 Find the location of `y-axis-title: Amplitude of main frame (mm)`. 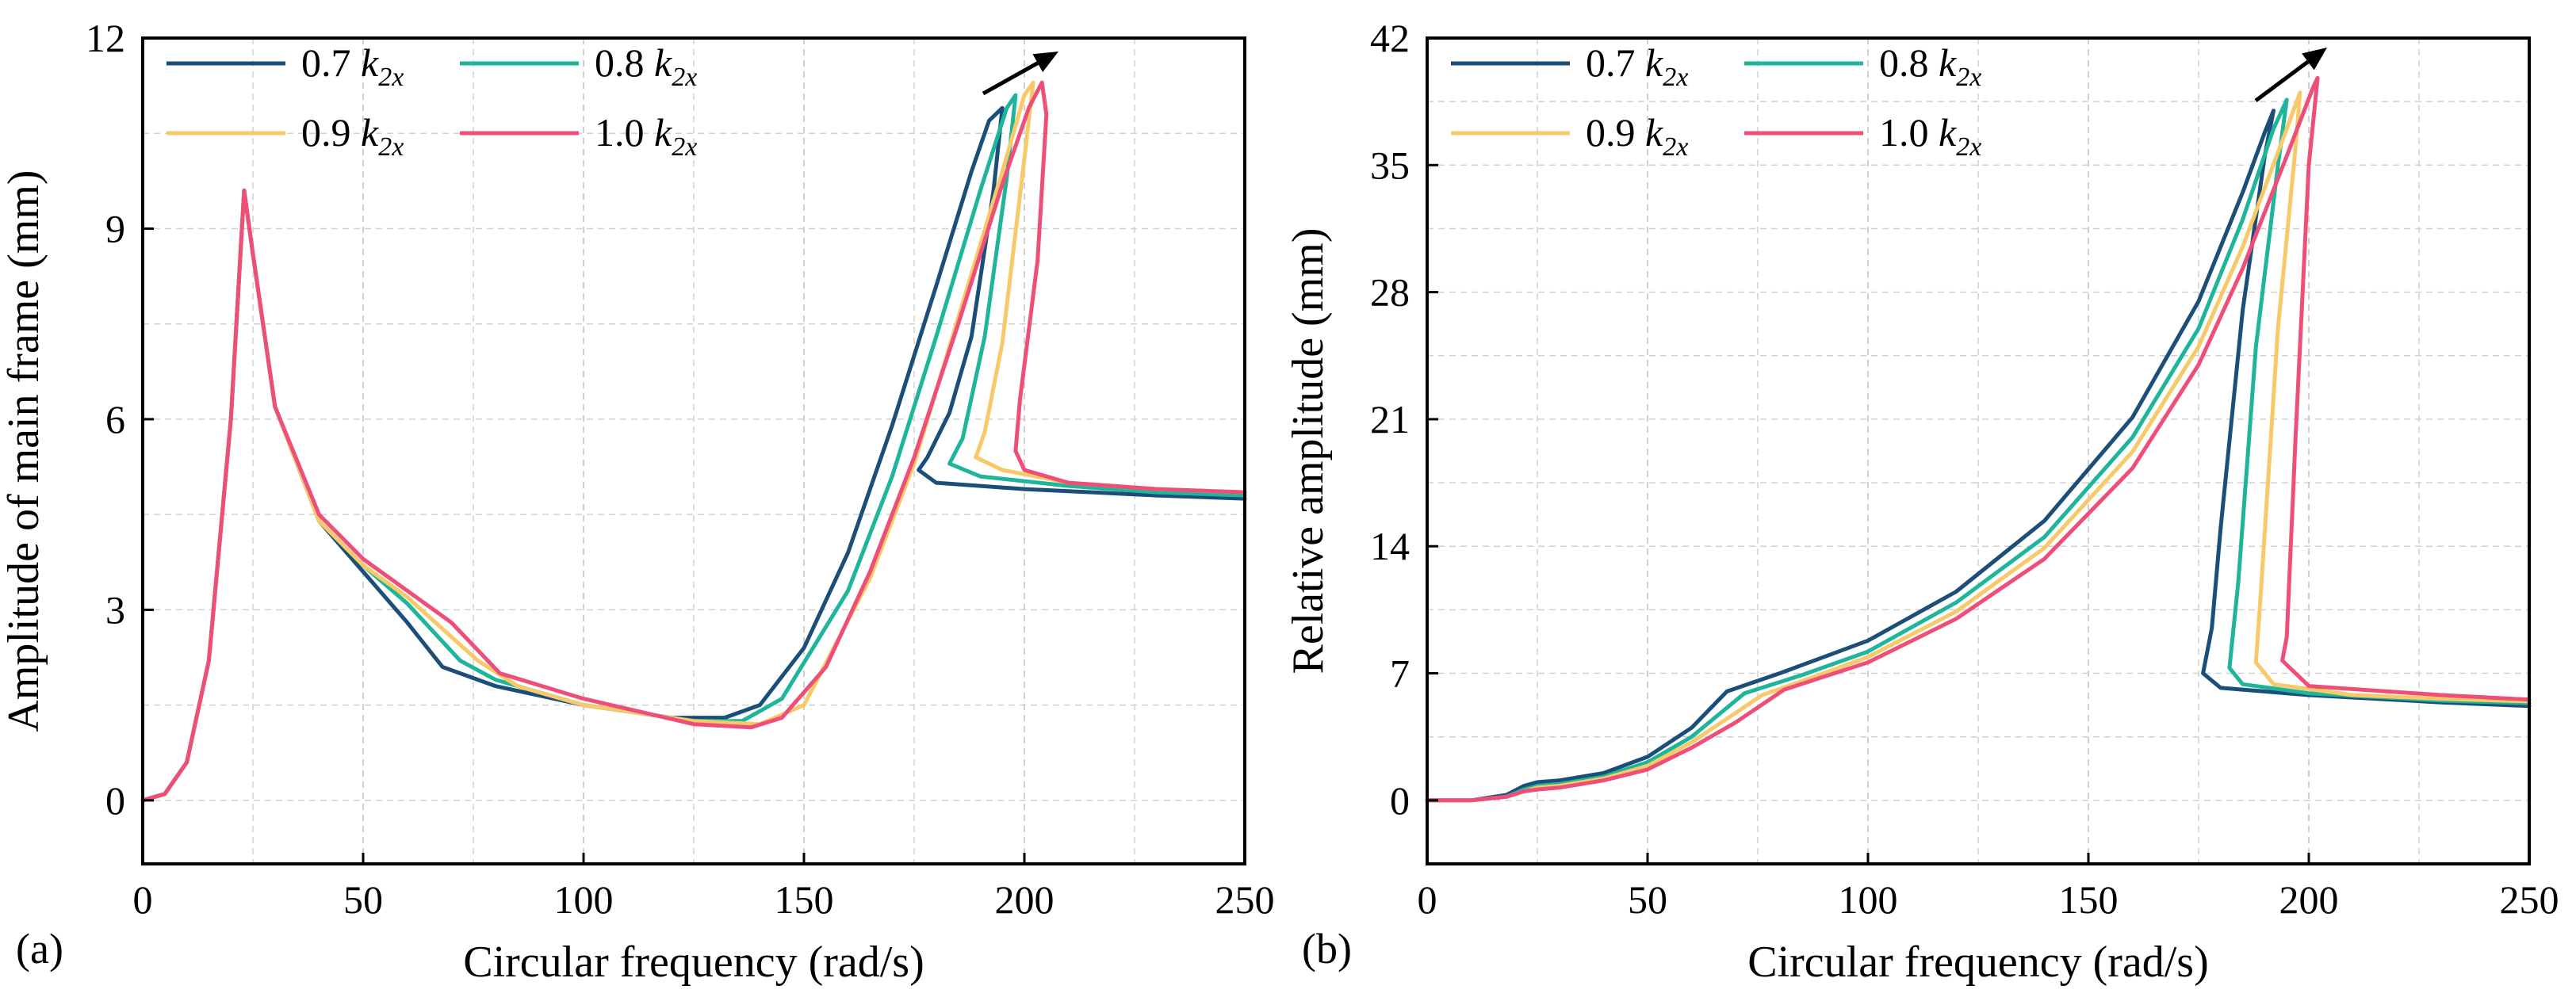

y-axis-title: Amplitude of main frame (mm) is located at coordinates (24, 451).